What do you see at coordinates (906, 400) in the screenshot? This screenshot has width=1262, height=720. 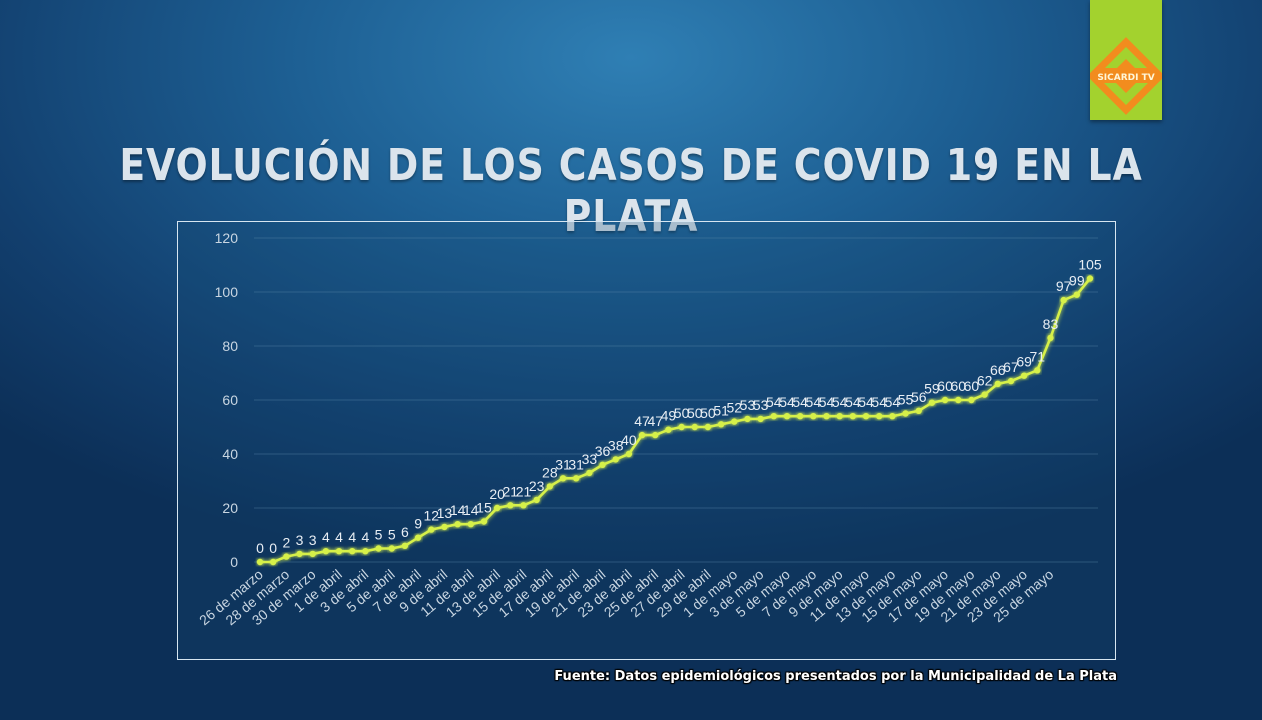 I see `data-label: 55` at bounding box center [906, 400].